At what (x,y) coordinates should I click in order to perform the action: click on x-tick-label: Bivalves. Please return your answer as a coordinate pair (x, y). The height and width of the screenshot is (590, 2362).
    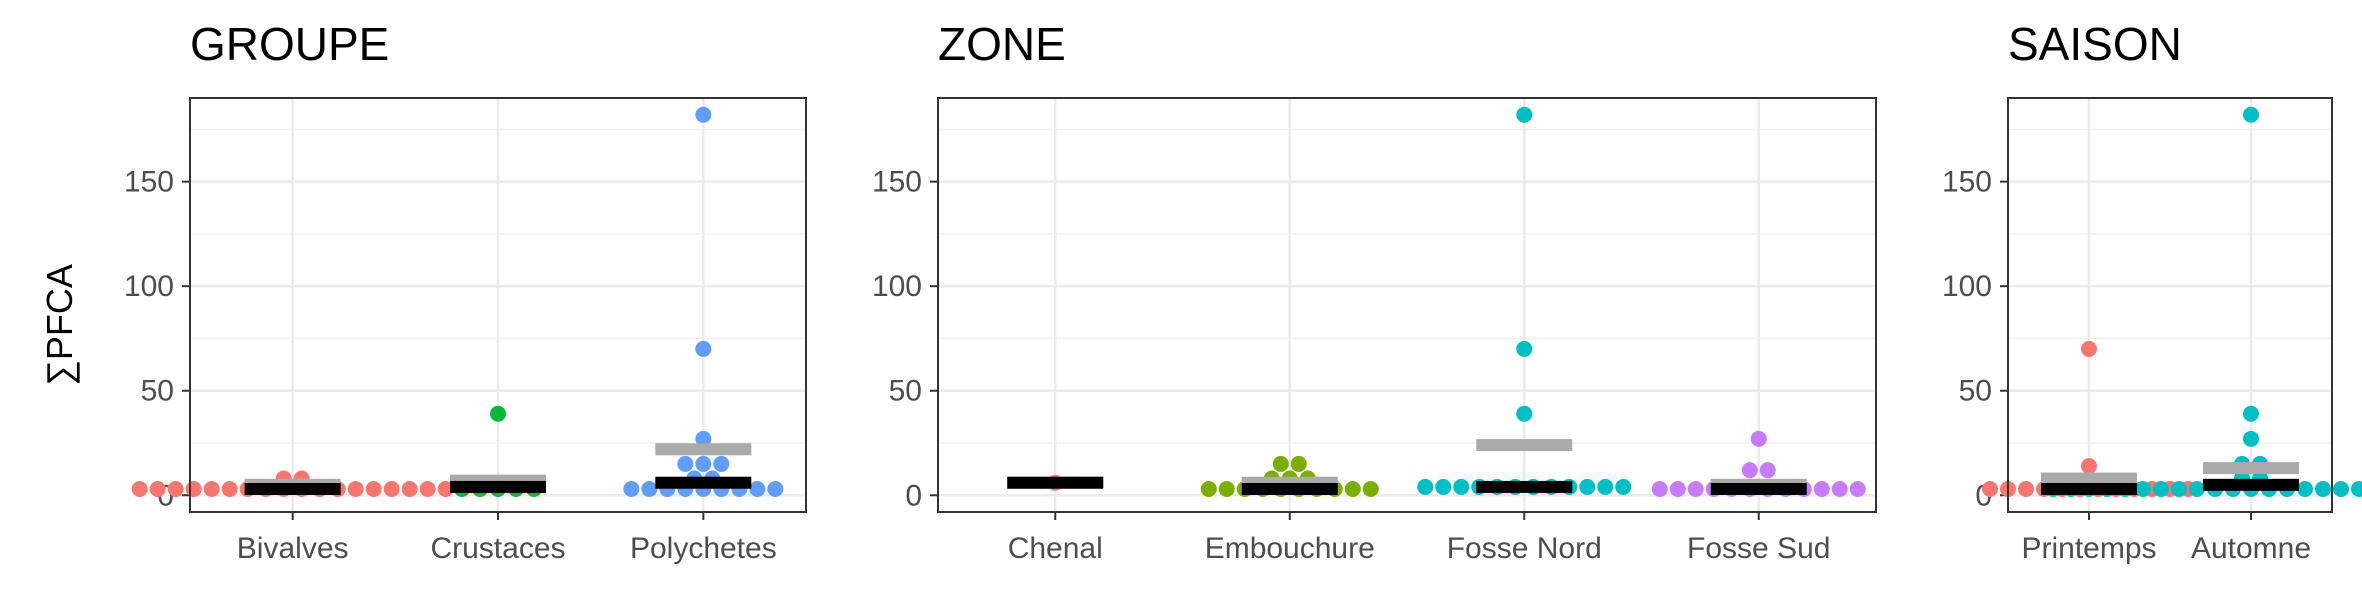
    Looking at the image, I should click on (293, 548).